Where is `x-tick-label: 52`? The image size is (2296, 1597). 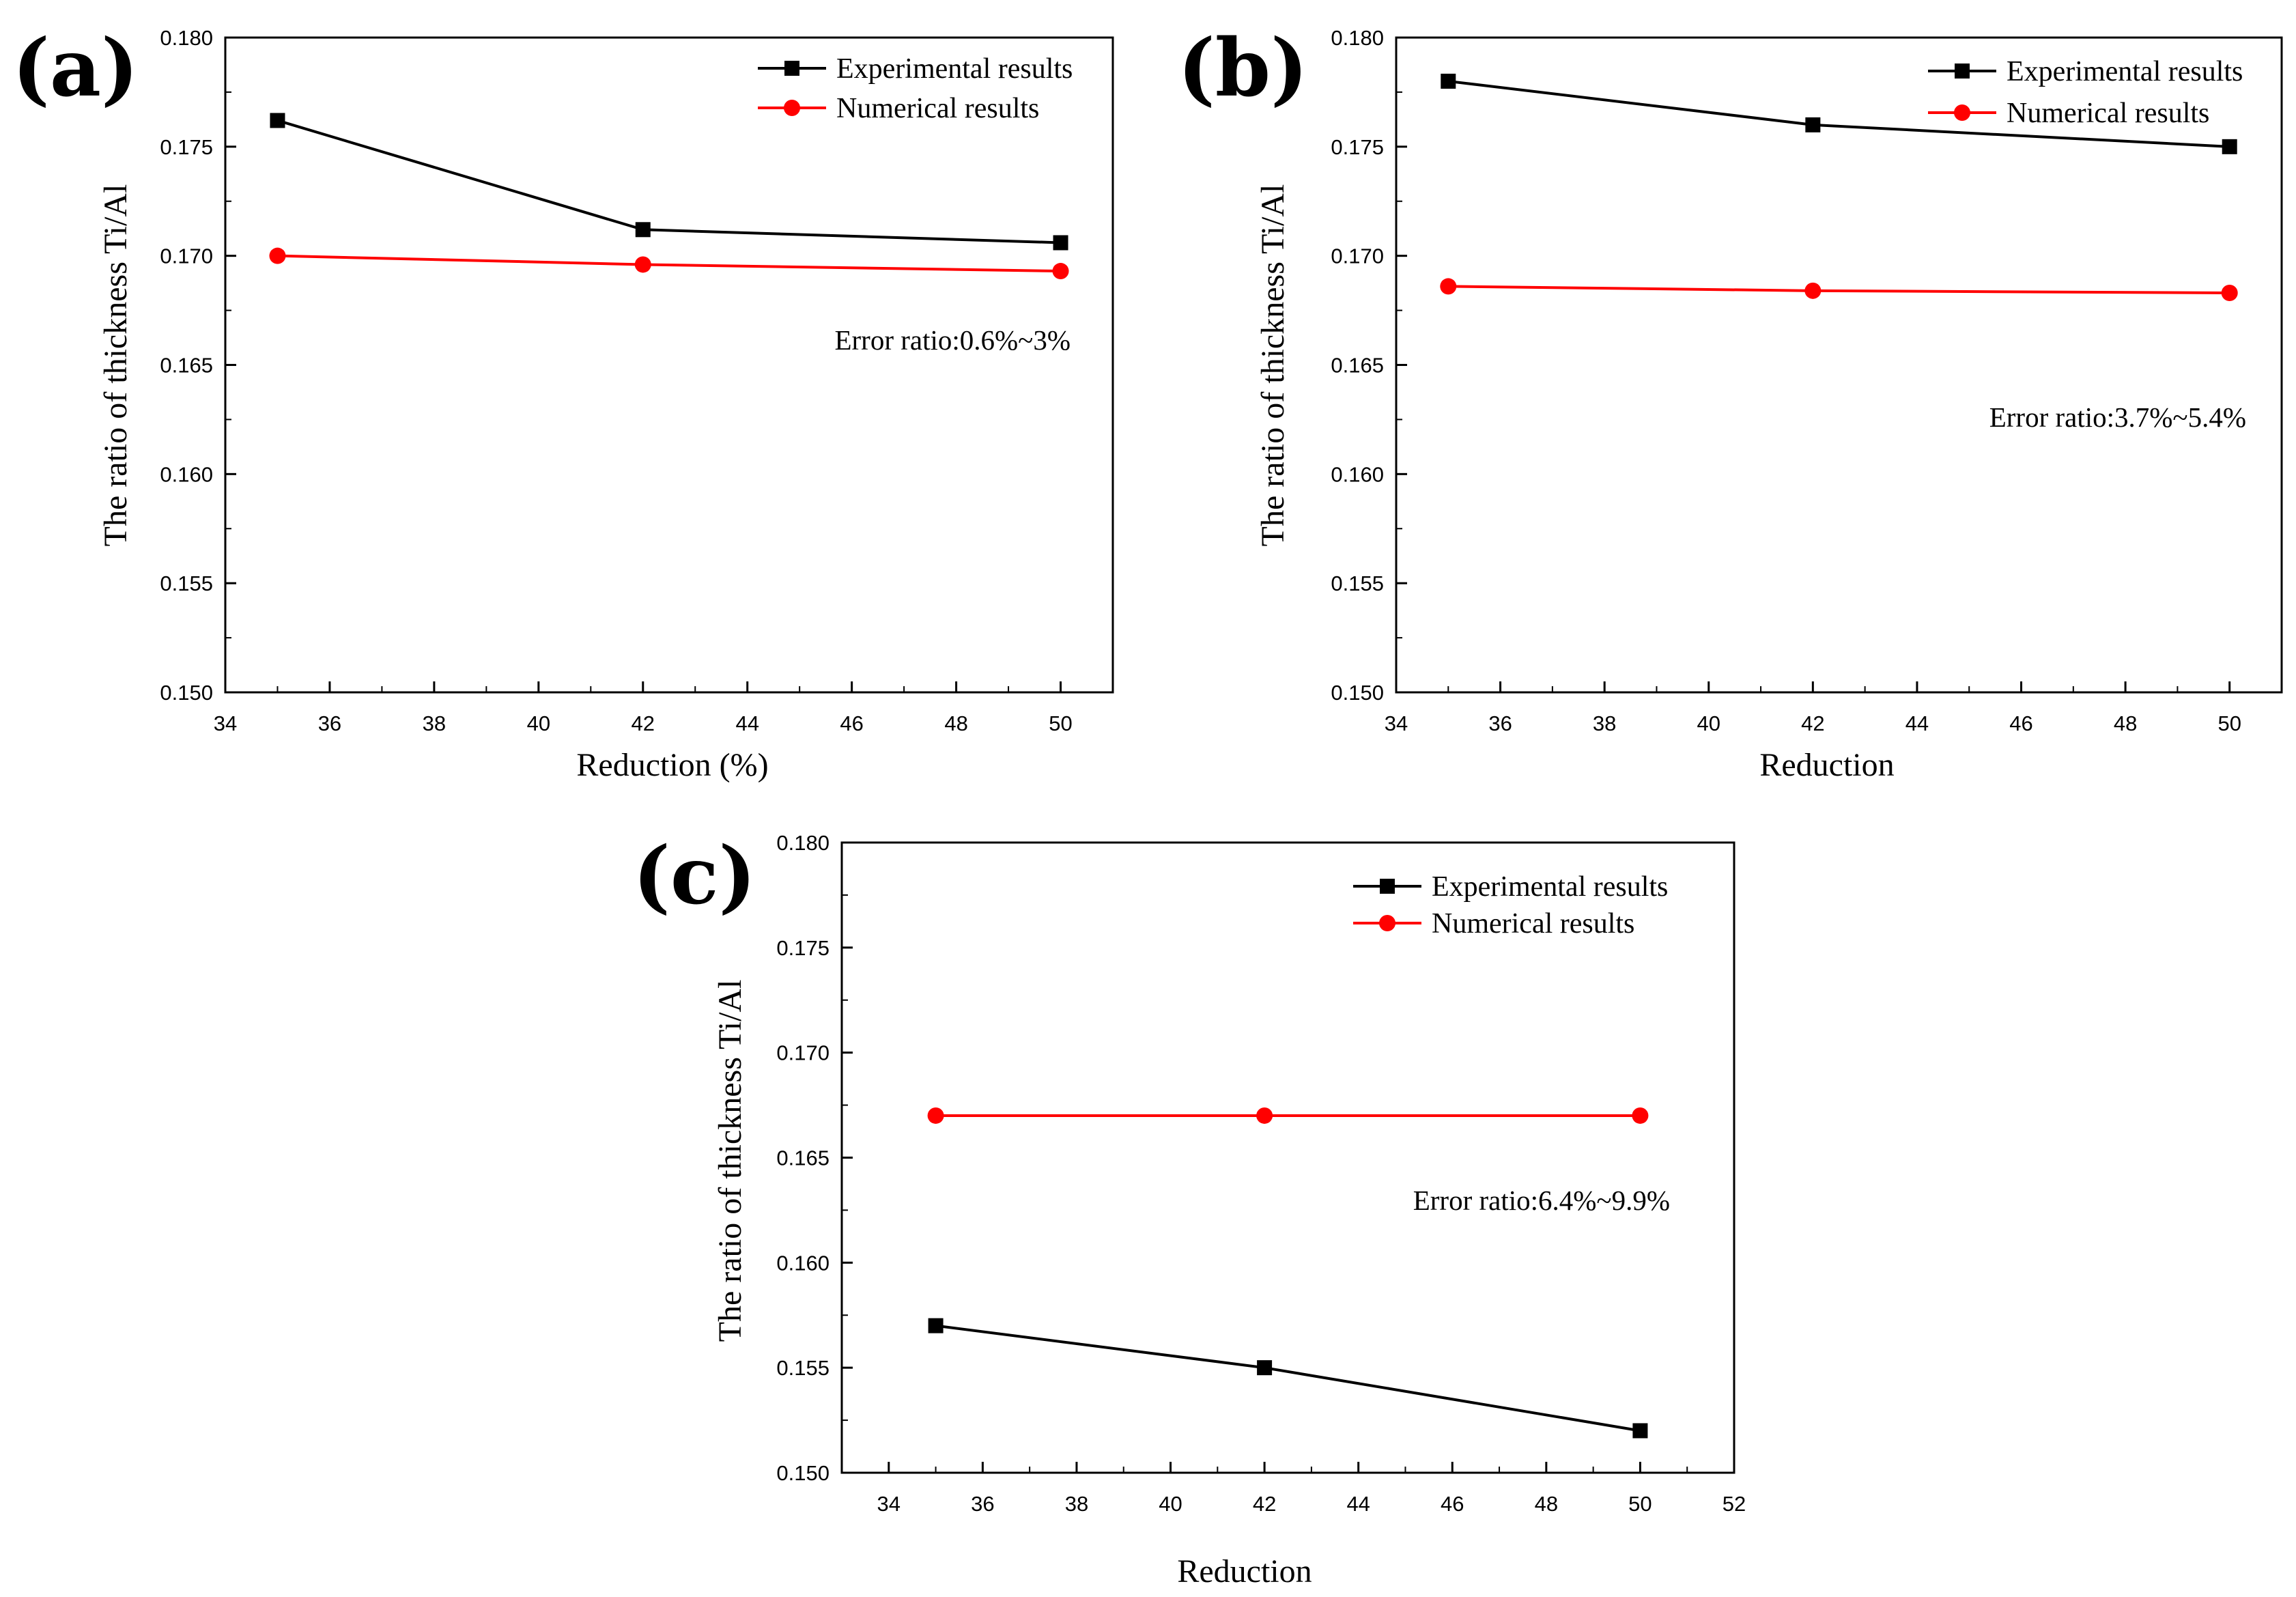
x-tick-label: 52 is located at coordinates (1734, 1504).